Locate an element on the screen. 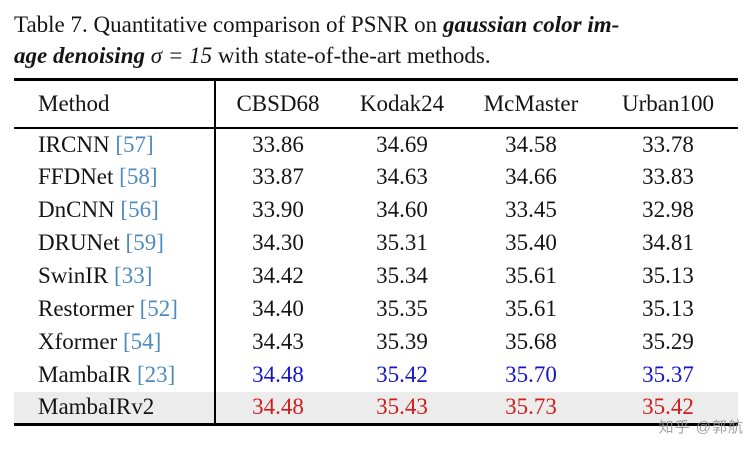 The width and height of the screenshot is (752, 450). method-name: DRUNet is located at coordinates (79, 242).